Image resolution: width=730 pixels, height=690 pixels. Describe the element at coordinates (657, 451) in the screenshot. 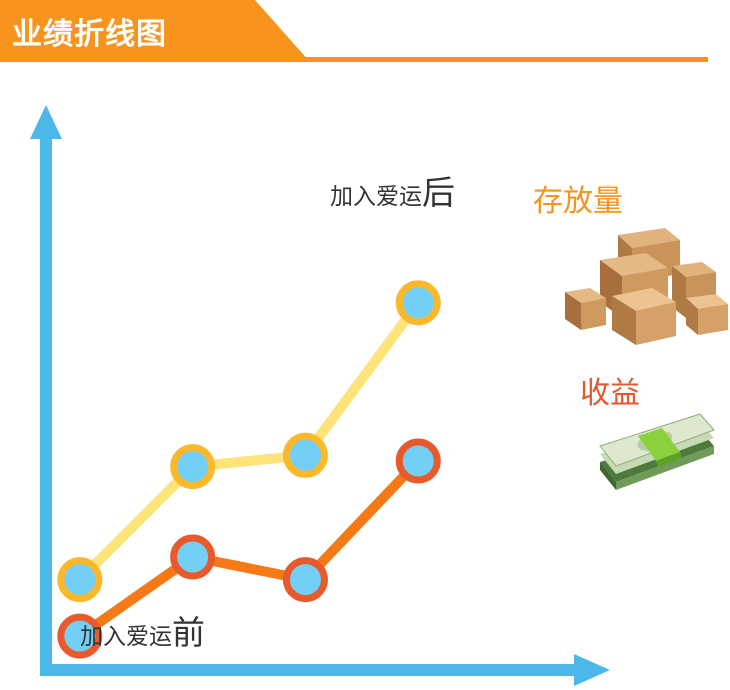

I see `cash-stack-icon` at that location.